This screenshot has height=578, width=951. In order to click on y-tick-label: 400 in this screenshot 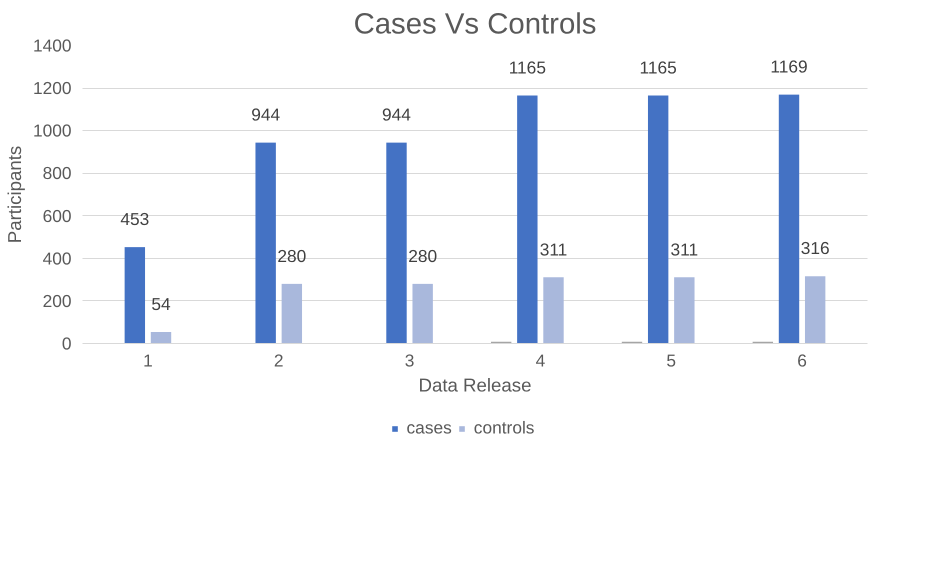, I will do `click(57, 258)`.